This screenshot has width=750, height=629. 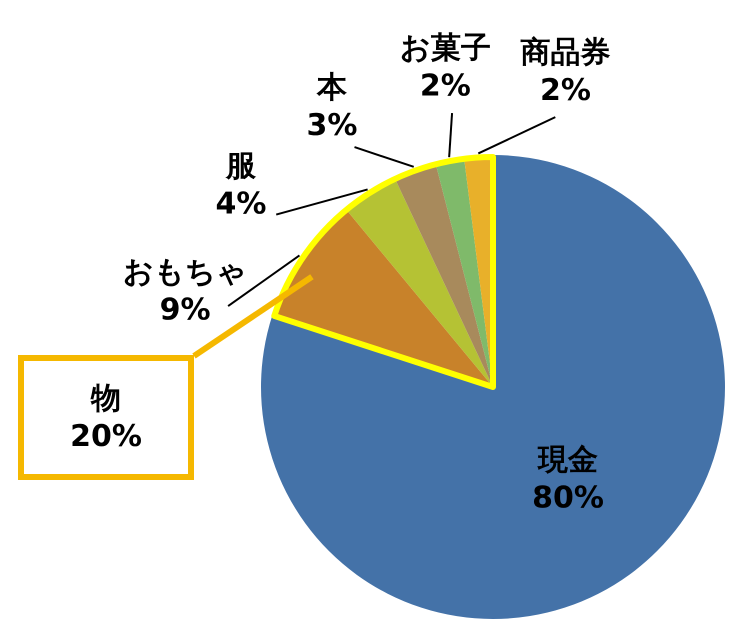 I want to click on slice-label: 服, so click(x=241, y=166).